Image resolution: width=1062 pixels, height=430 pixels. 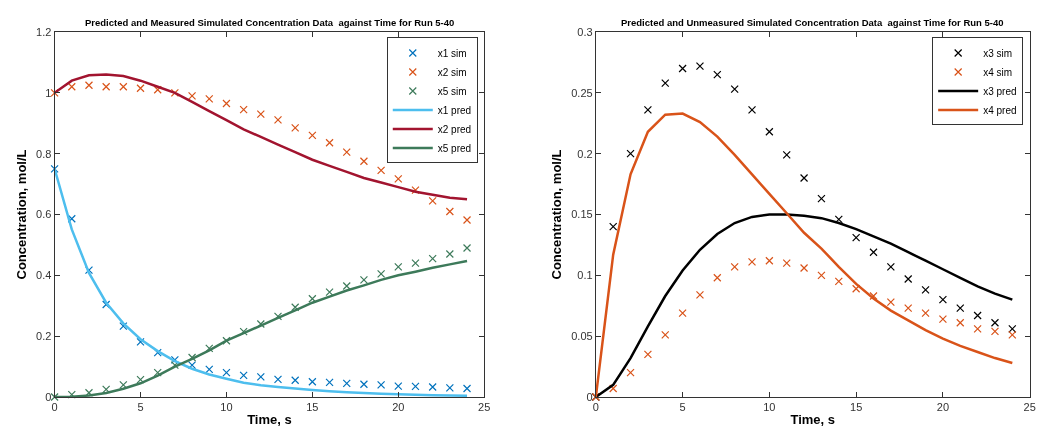 I want to click on y-axis-title: Concentration, mol/L, so click(x=557, y=214).